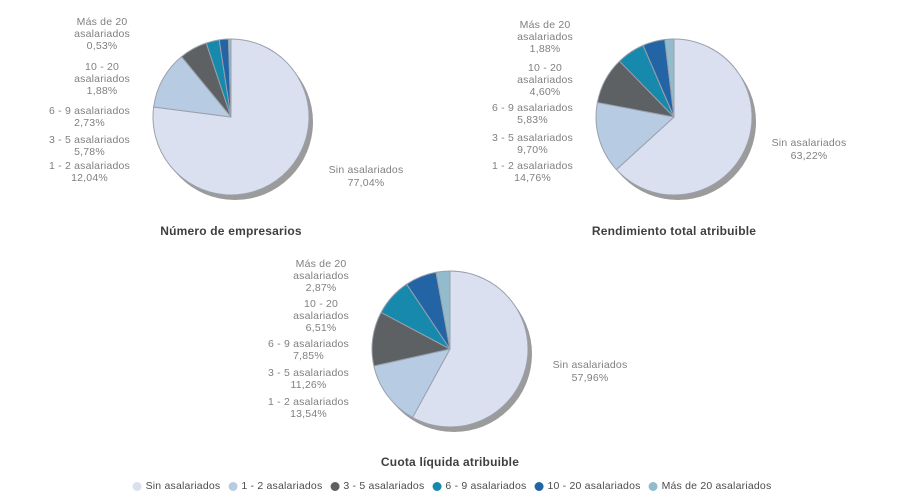 This screenshot has width=900, height=500. What do you see at coordinates (366, 182) in the screenshot?
I see `label-line: 77,04%` at bounding box center [366, 182].